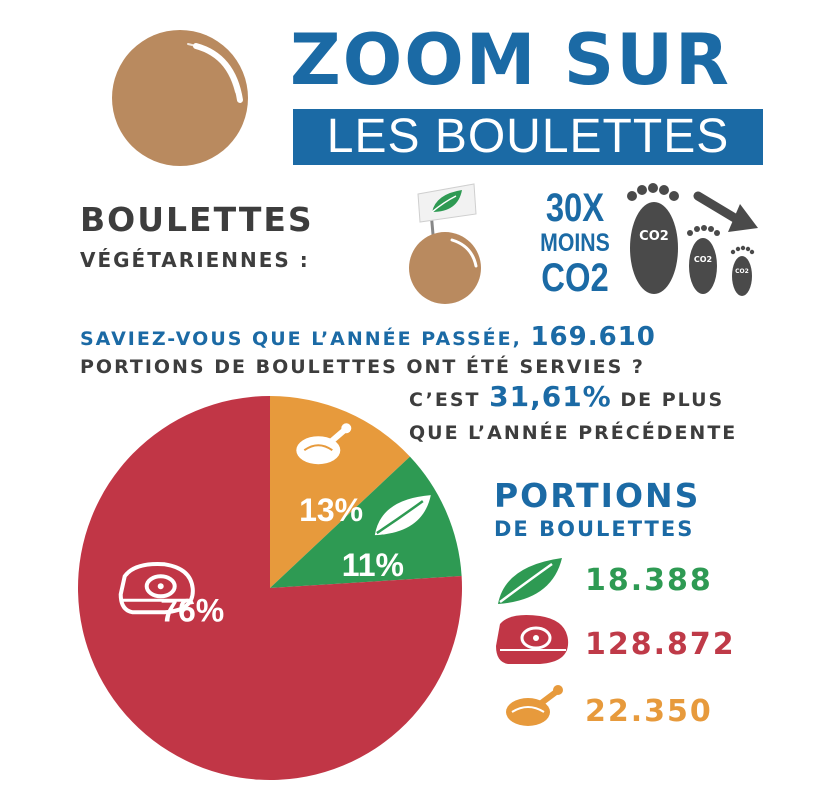 This screenshot has height=786, width=813. What do you see at coordinates (594, 529) in the screenshot?
I see `portions-subtitle: DE BOULETTES` at bounding box center [594, 529].